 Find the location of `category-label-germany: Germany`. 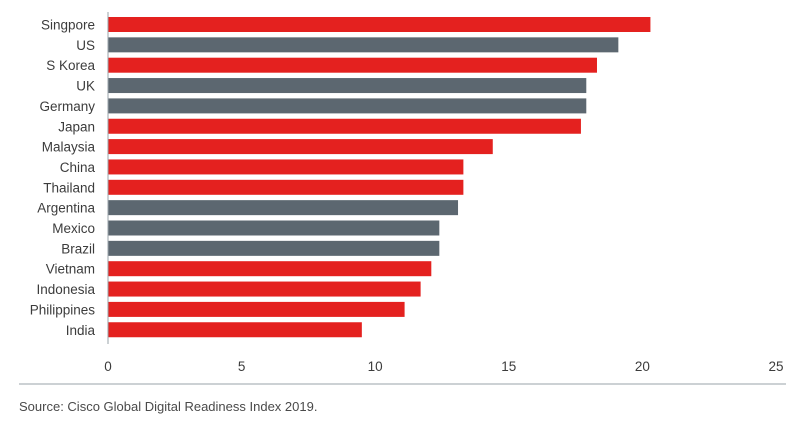

category-label-germany: Germany is located at coordinates (67, 106).